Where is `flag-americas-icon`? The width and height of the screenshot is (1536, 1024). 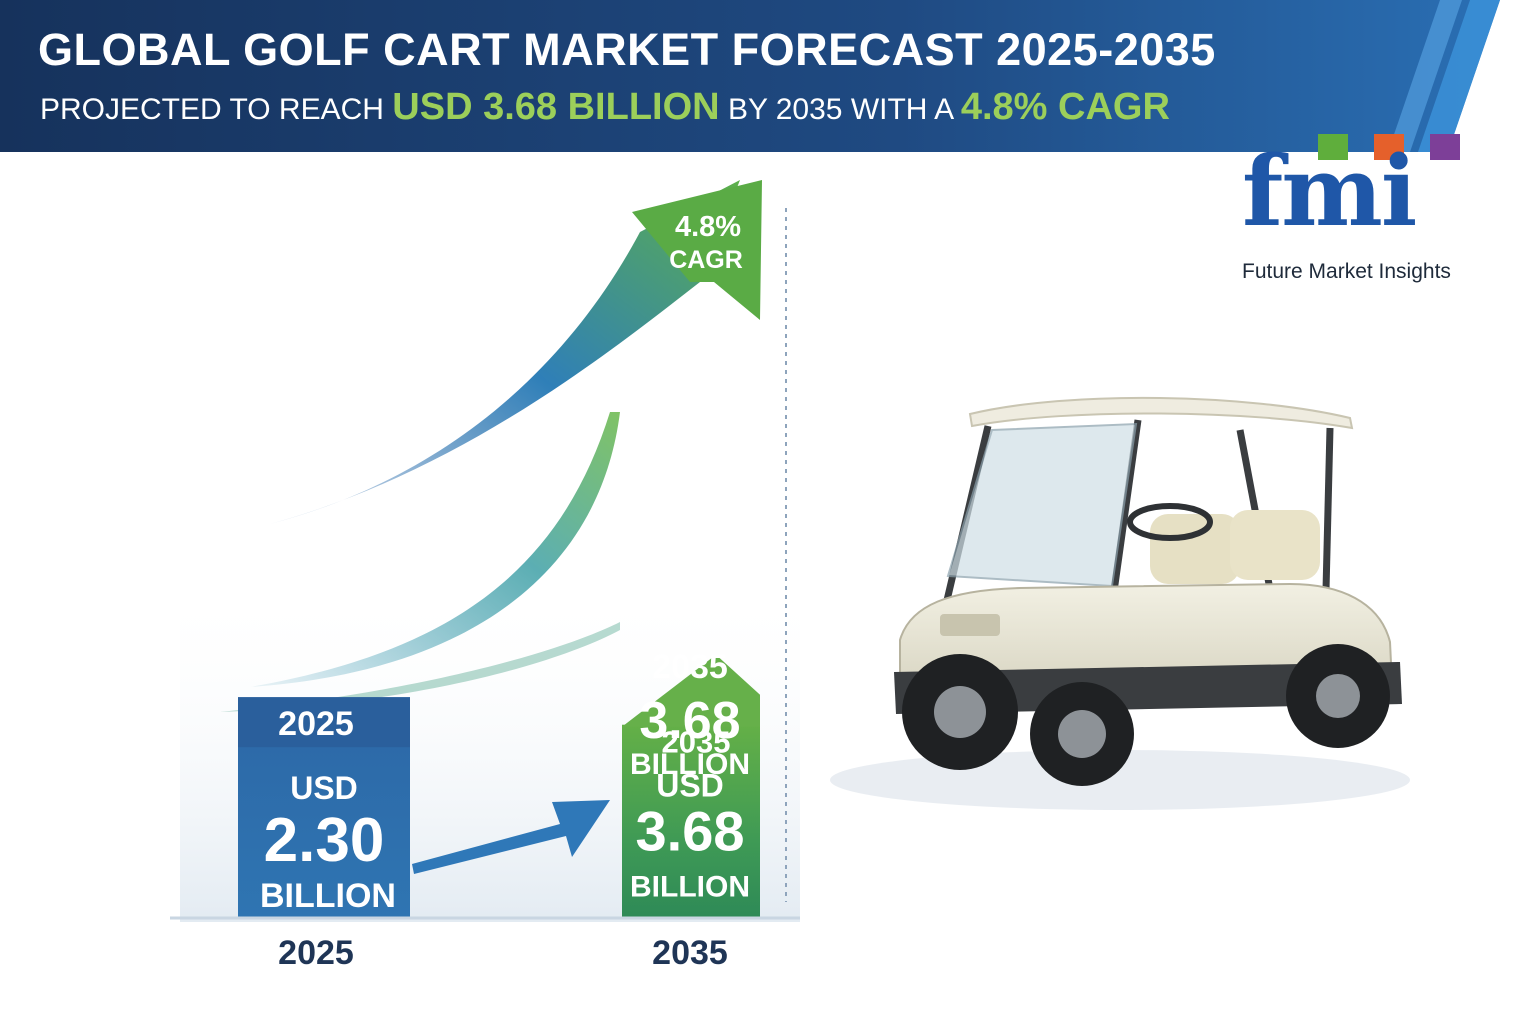 flag-americas-icon is located at coordinates (1333, 147).